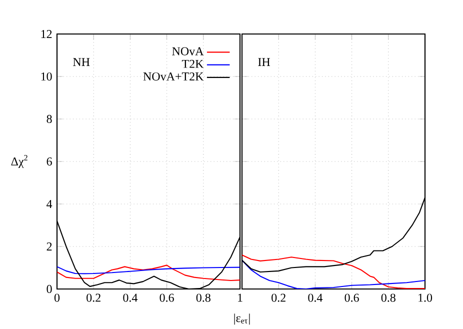 This screenshot has height=329, width=463. What do you see at coordinates (242, 319) in the screenshot?
I see `x-axis-title: |ε$_{eτ}$|` at bounding box center [242, 319].